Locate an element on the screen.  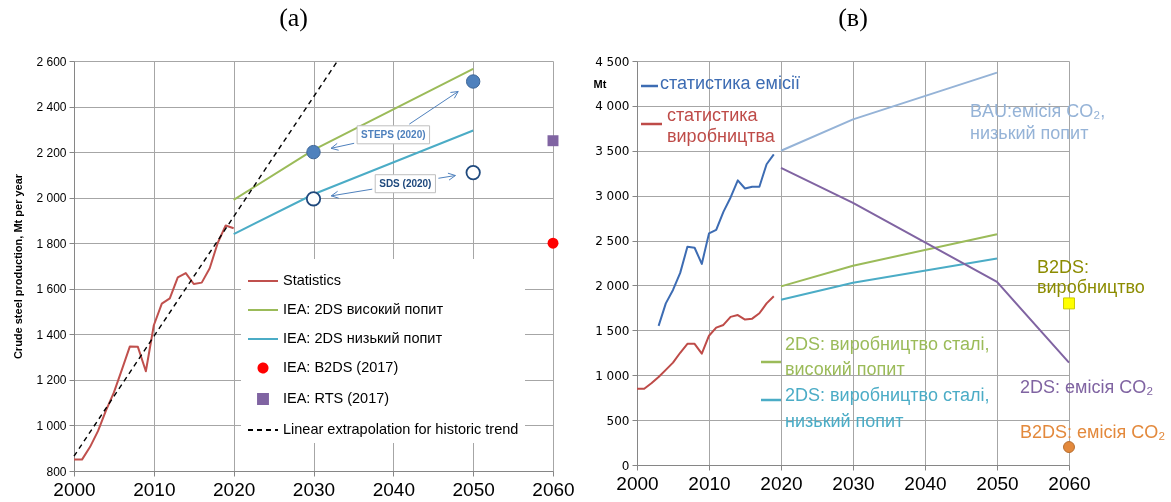
y-tick-label: 4 500 is located at coordinates (612, 61).